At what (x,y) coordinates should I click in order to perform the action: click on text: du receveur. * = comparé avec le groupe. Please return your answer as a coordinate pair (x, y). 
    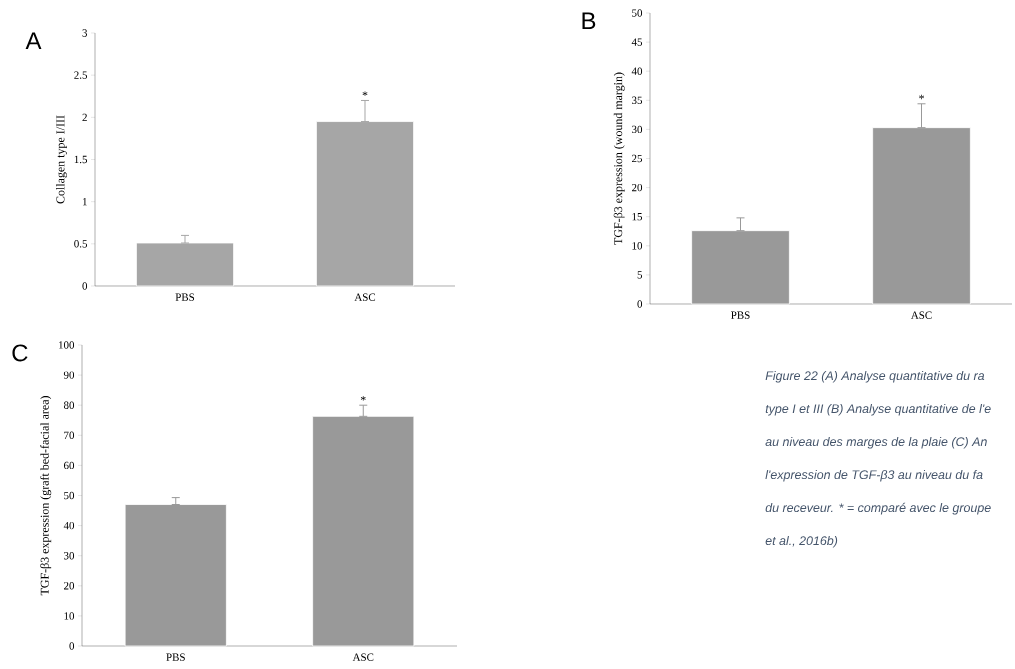
    Looking at the image, I should click on (878, 508).